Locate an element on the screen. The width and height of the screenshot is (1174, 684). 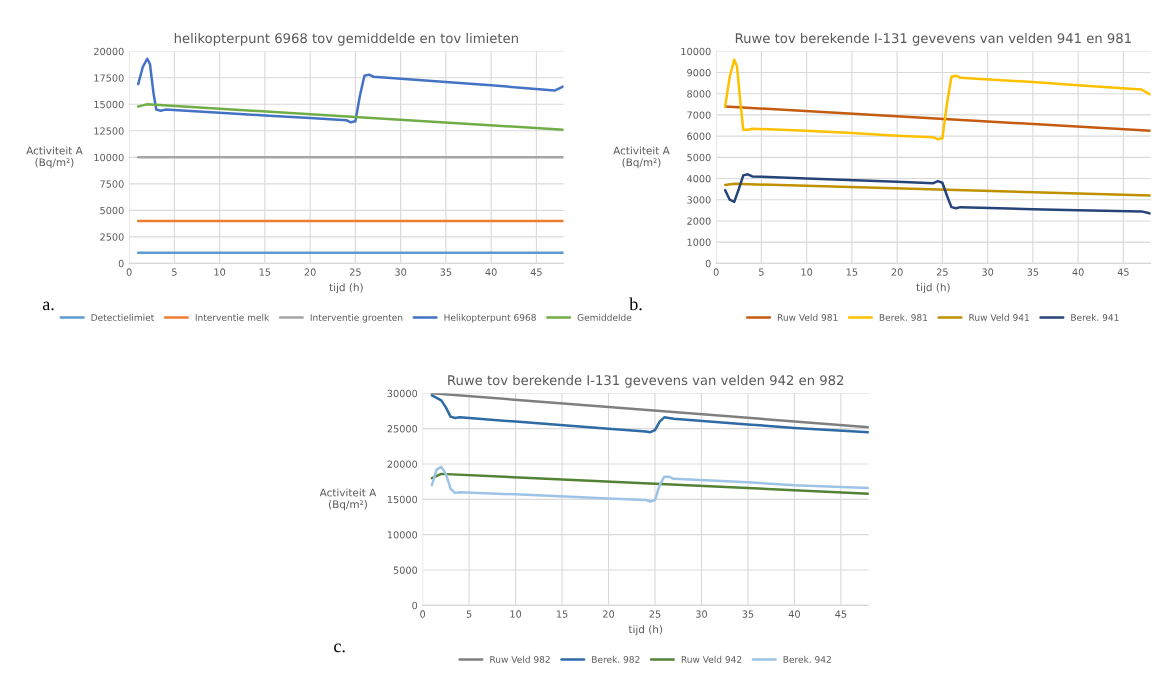
chart-title: helikopterpunt 6968 tov gemiddelde en tov limieten is located at coordinates (346, 39).